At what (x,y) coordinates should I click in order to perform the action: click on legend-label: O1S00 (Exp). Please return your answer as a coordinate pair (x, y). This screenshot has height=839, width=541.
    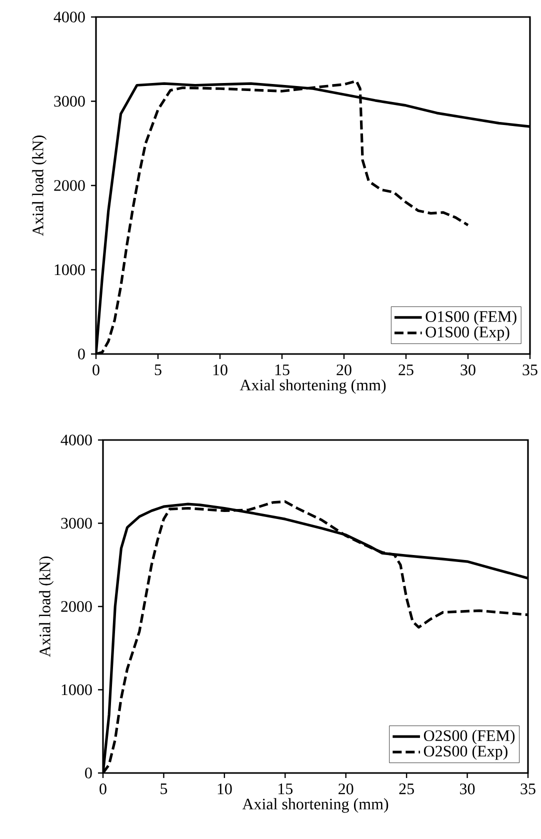
    Looking at the image, I should click on (468, 333).